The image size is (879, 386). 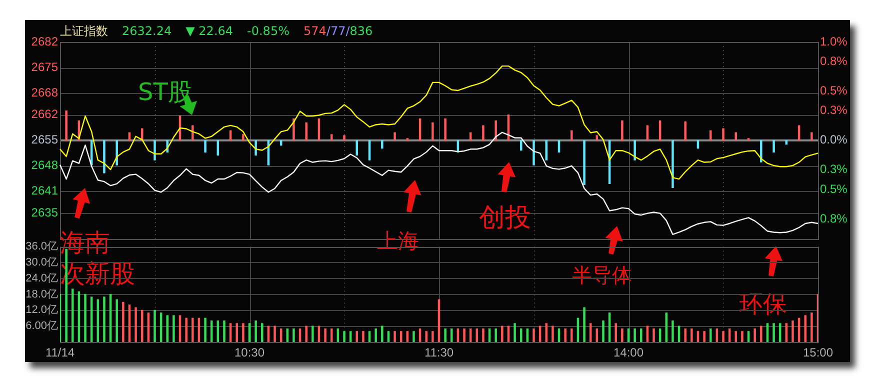 I want to click on text: -0.85%, so click(x=268, y=31).